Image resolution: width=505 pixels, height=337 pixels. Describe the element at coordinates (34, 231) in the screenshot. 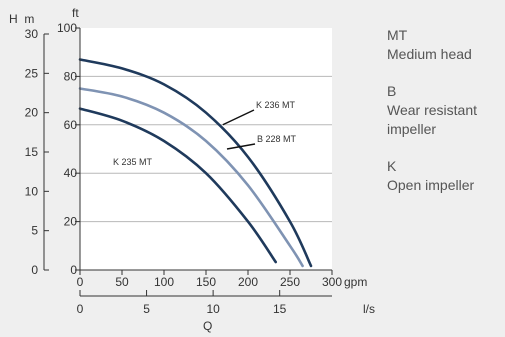

I see `tick-label-m-5: 5` at that location.